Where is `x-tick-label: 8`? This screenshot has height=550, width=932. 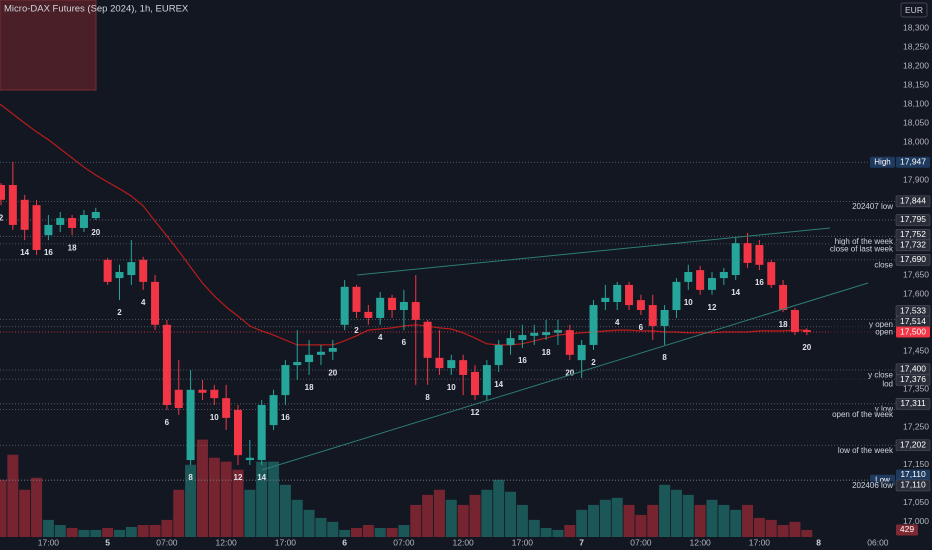 x-tick-label: 8 is located at coordinates (818, 542).